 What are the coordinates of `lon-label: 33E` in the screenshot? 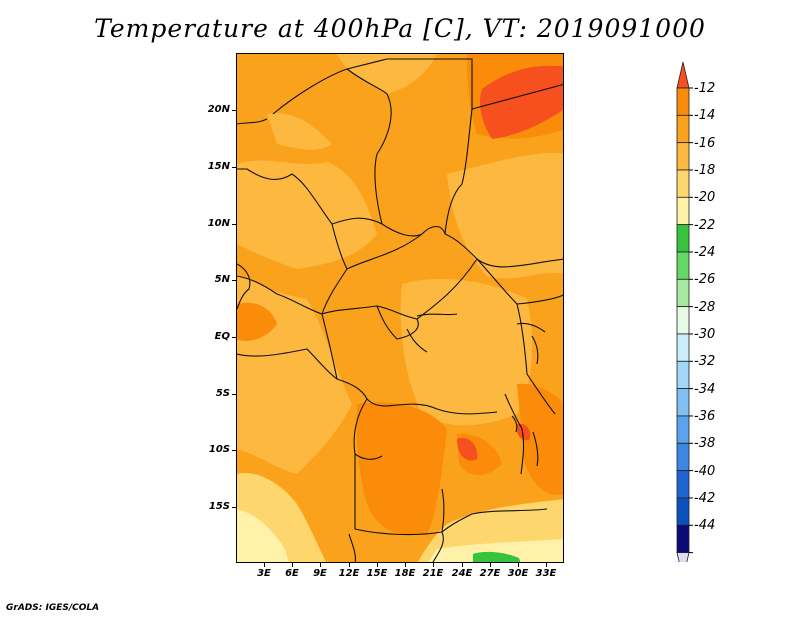 It's located at (546, 573).